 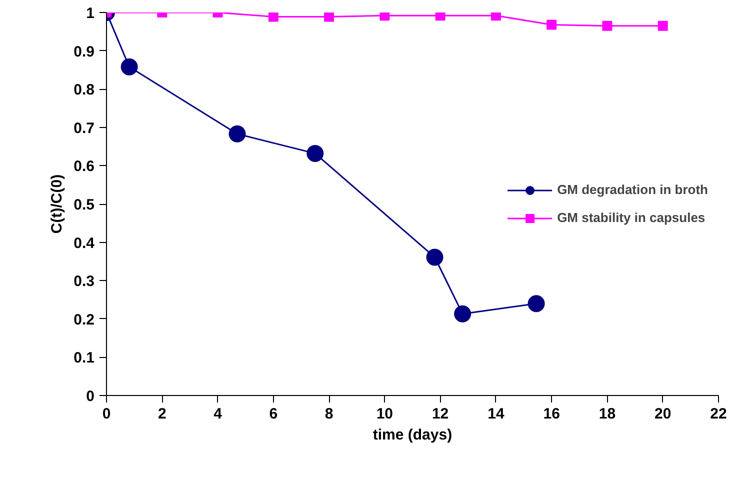 What do you see at coordinates (84, 90) in the screenshot?
I see `y-tick-label: 0.8` at bounding box center [84, 90].